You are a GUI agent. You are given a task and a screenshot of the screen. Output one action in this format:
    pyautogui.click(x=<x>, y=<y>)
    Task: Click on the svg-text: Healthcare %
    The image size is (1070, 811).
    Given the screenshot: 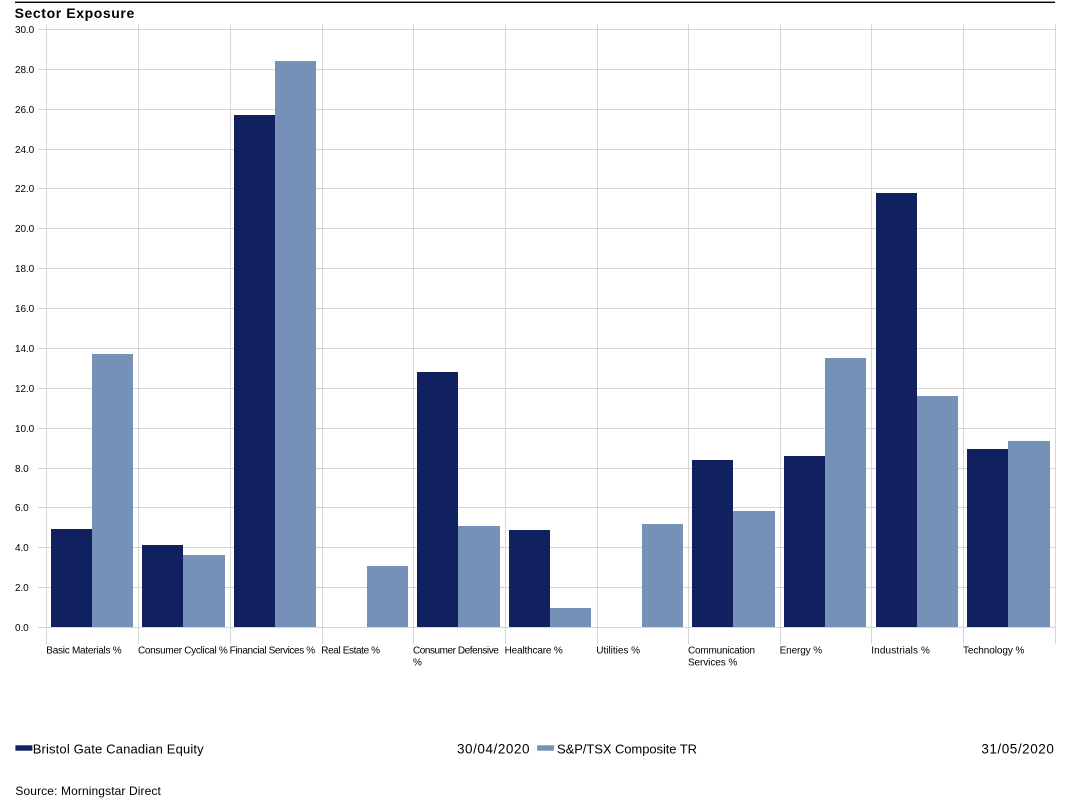 What is the action you would take?
    pyautogui.click(x=534, y=650)
    